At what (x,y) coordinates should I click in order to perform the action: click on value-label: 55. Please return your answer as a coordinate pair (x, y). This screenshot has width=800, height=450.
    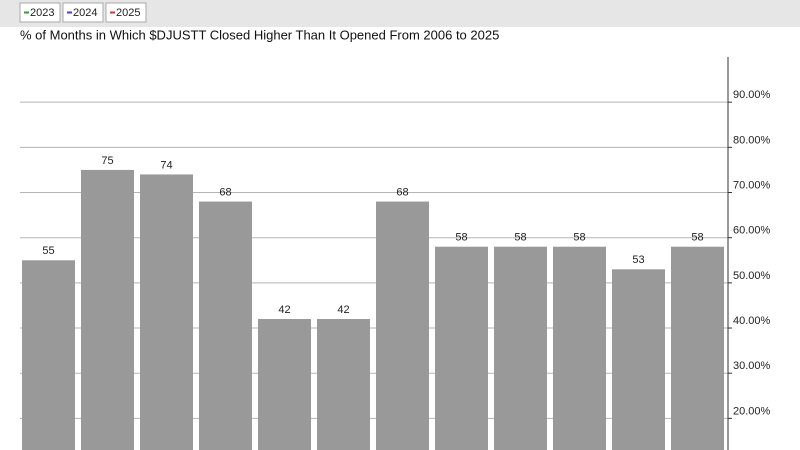
    Looking at the image, I should click on (48, 251).